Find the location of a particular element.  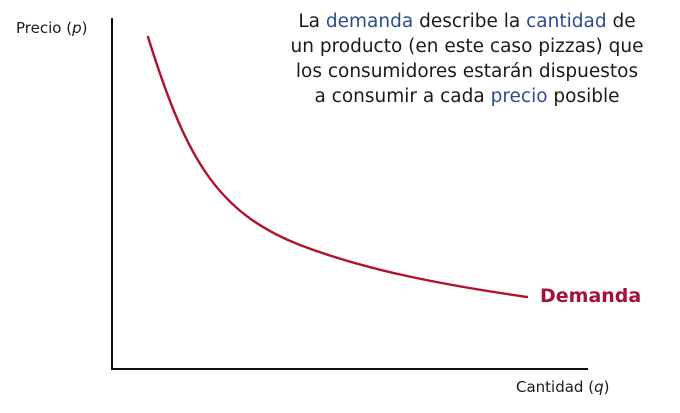

description-segment: a consumir a cada is located at coordinates (402, 96).